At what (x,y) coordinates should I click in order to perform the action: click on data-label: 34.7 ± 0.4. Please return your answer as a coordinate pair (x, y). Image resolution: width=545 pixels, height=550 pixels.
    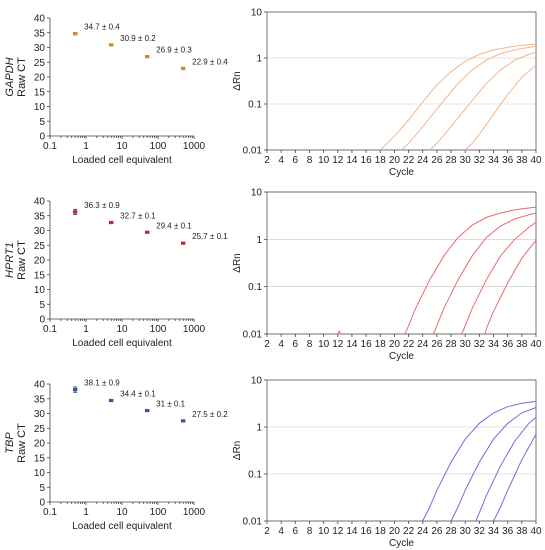
    Looking at the image, I should click on (102, 27).